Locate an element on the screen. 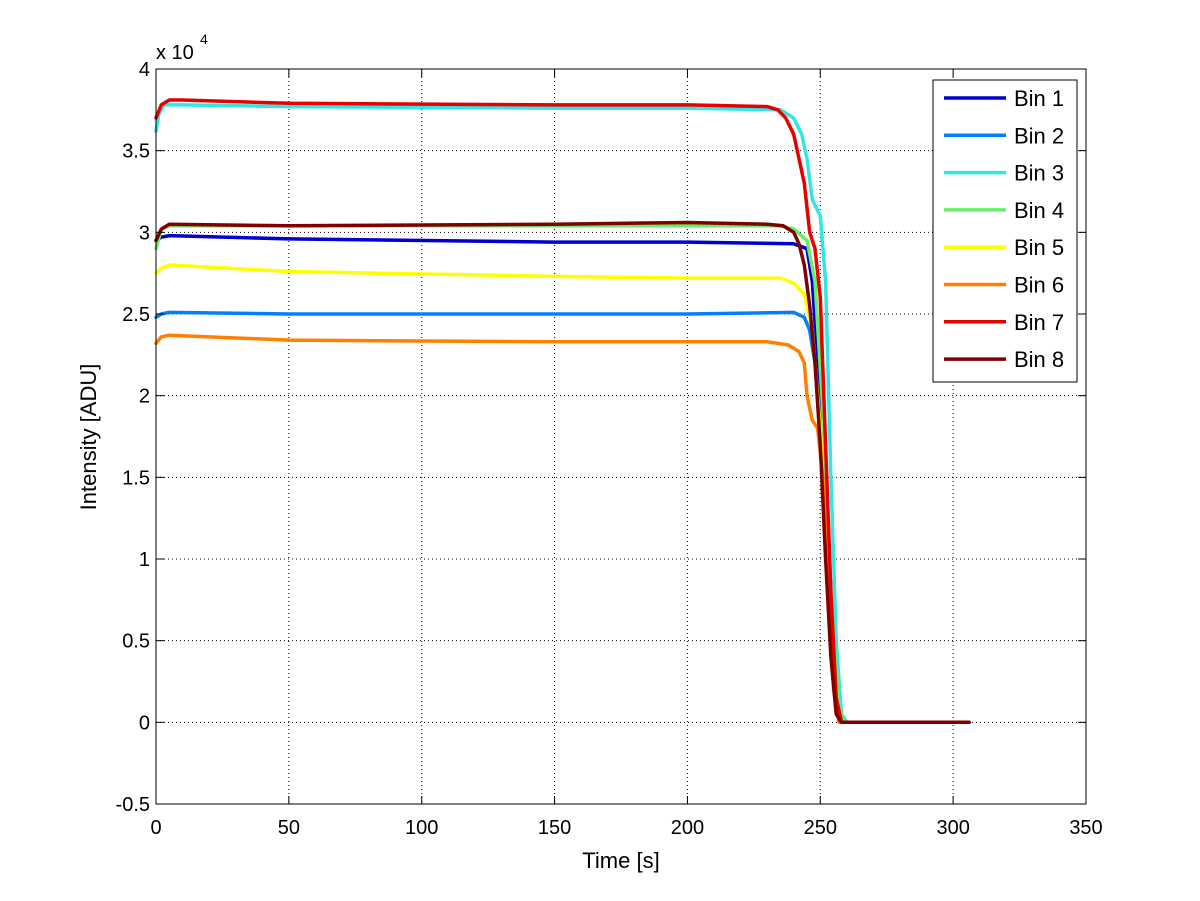 The height and width of the screenshot is (901, 1200). legend-label-bin-3: Bin 3 is located at coordinates (1039, 173).